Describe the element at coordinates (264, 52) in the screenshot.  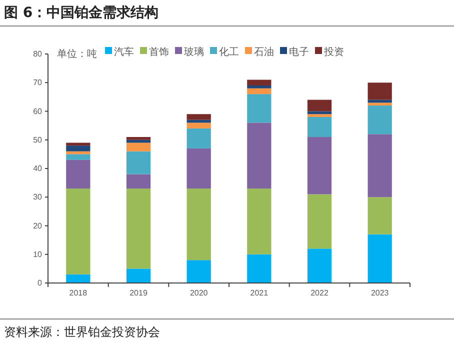
I see `legend-label: 石油` at that location.